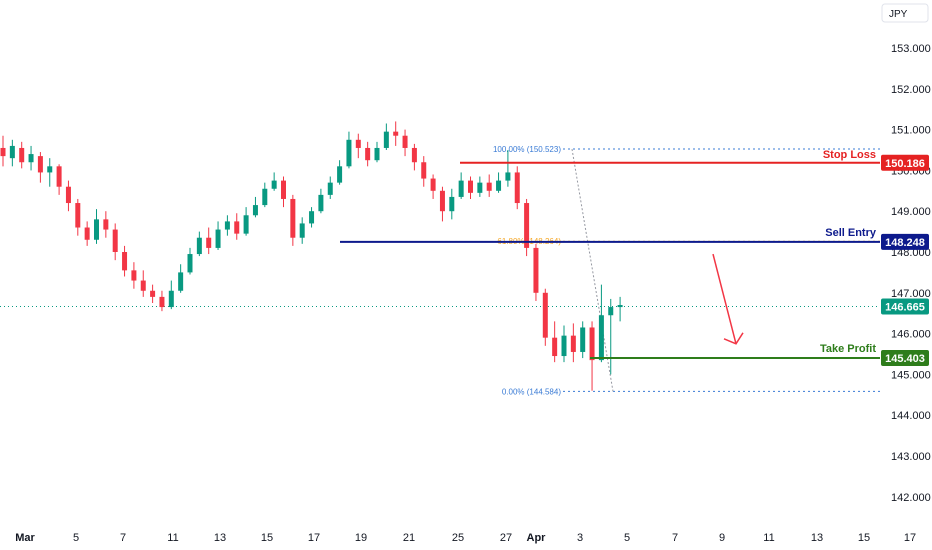 This screenshot has width=932, height=550. Describe the element at coordinates (733, 338) in the screenshot. I see `arrow-head` at that location.